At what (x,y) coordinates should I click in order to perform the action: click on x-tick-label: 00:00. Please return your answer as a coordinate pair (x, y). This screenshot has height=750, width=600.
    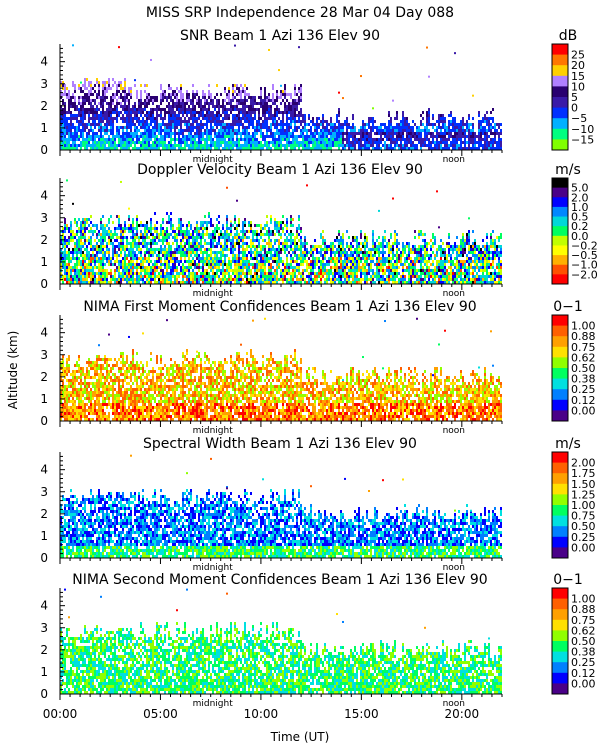
    Looking at the image, I should click on (60, 714).